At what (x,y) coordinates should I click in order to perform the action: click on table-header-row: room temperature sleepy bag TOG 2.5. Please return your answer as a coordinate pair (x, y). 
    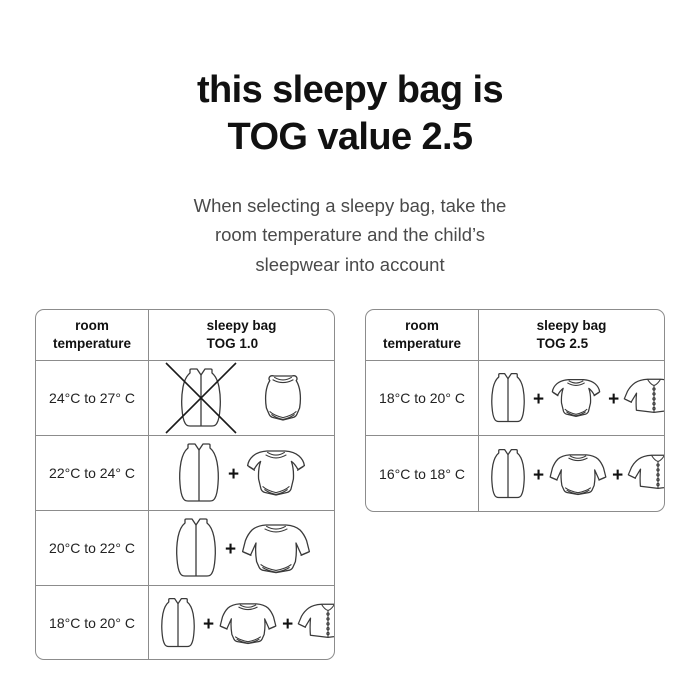
    Looking at the image, I should click on (515, 335).